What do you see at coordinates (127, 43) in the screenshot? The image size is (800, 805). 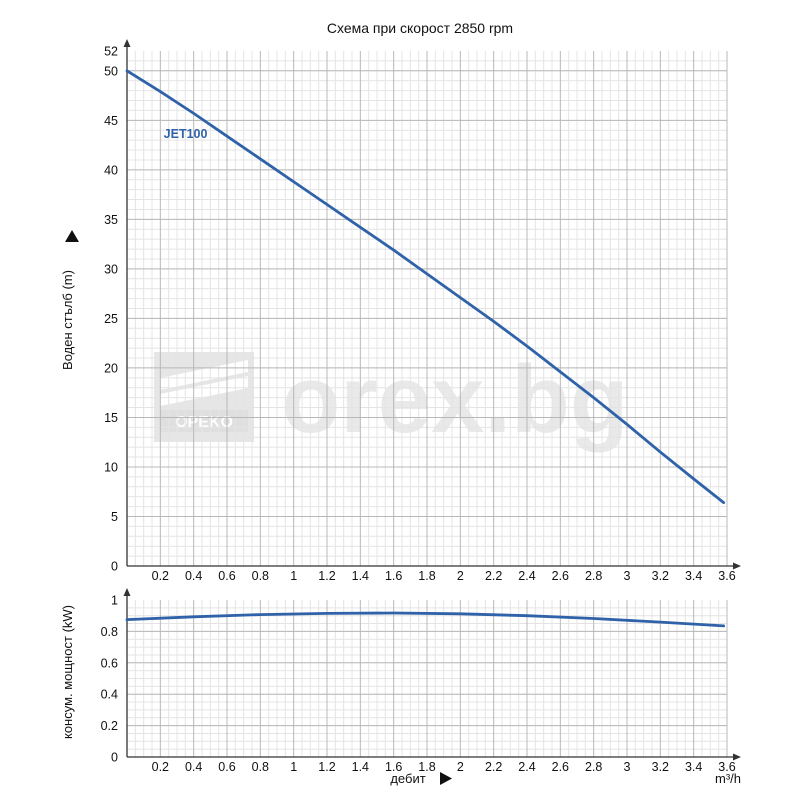 I see `chart-0-y-axis-arrow-icon` at bounding box center [127, 43].